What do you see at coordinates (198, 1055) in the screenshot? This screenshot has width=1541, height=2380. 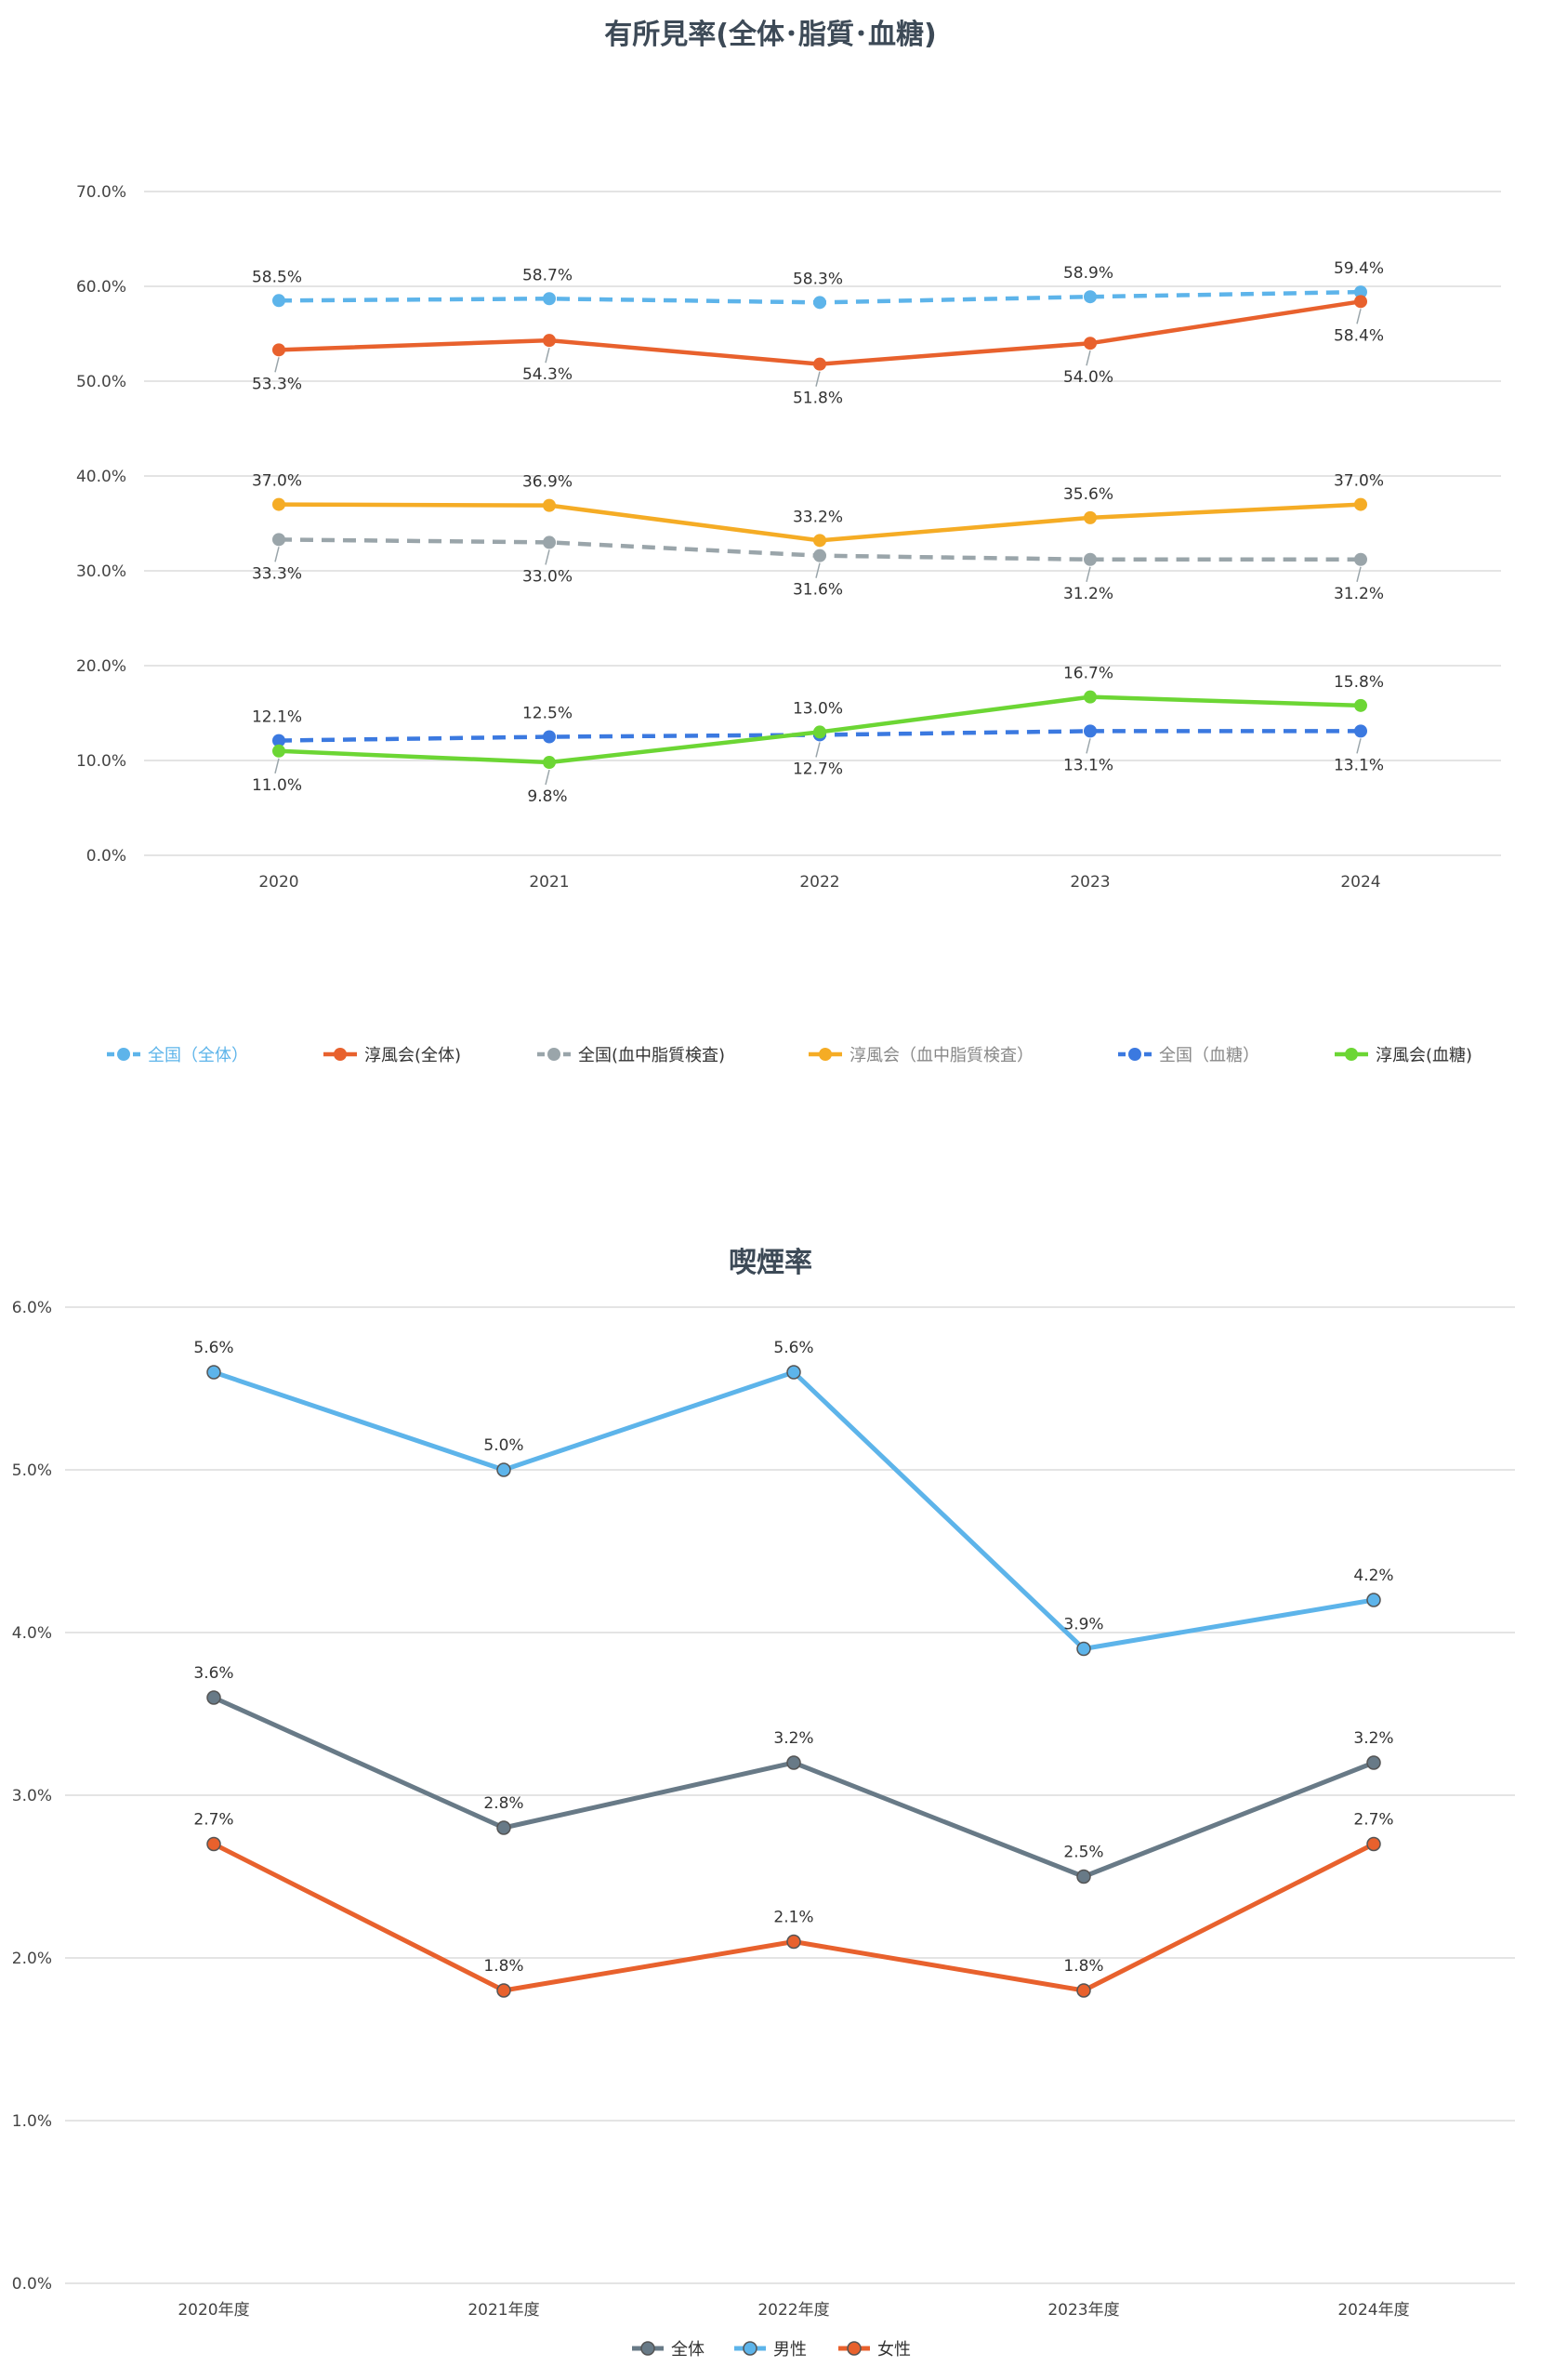 I see `legend-label: 全国（全体）` at bounding box center [198, 1055].